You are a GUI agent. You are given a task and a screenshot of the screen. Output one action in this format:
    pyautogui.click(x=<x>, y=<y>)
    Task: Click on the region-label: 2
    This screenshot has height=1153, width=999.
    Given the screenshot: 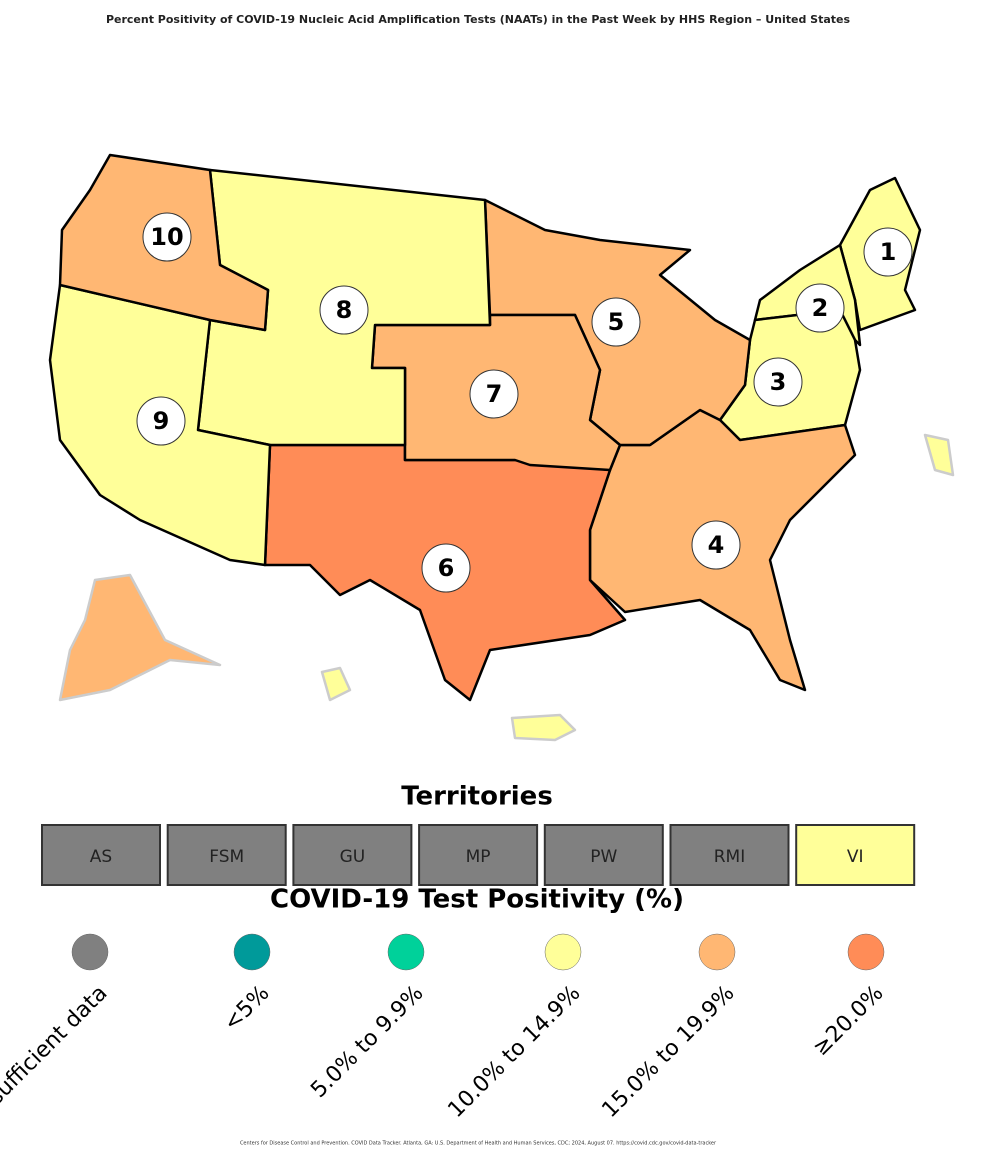 What is the action you would take?
    pyautogui.click(x=820, y=308)
    